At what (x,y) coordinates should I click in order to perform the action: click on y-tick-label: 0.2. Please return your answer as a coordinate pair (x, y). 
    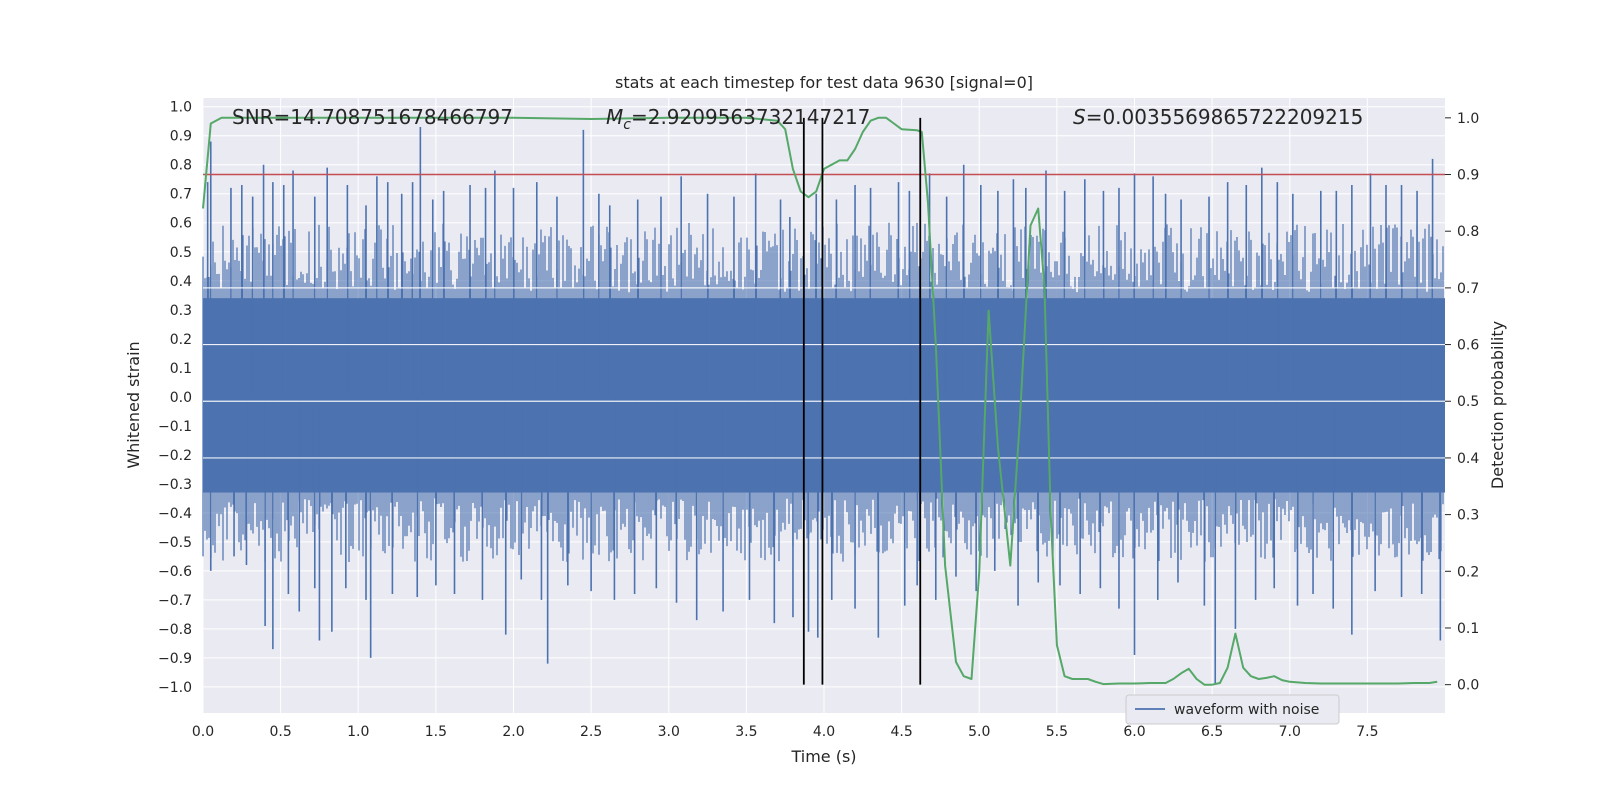
    Looking at the image, I should click on (181, 340).